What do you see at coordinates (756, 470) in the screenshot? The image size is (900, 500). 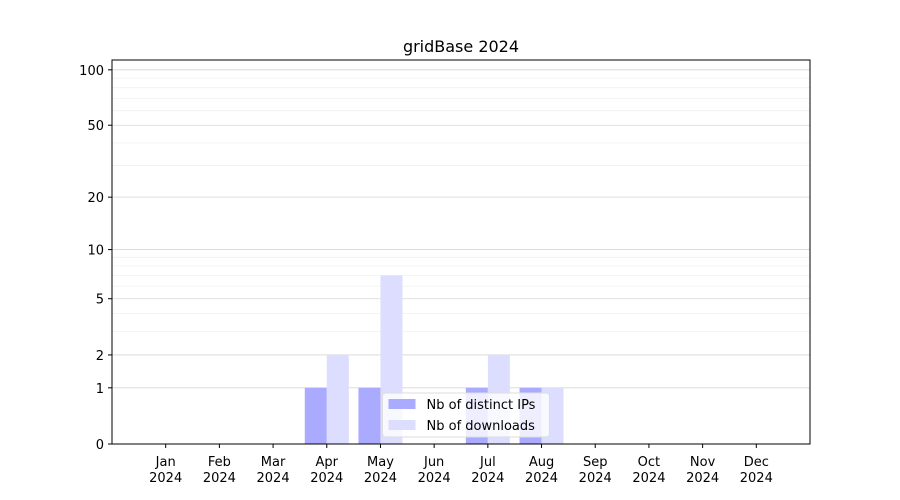 I see `x-tick-label: Dec 2024` at bounding box center [756, 470].